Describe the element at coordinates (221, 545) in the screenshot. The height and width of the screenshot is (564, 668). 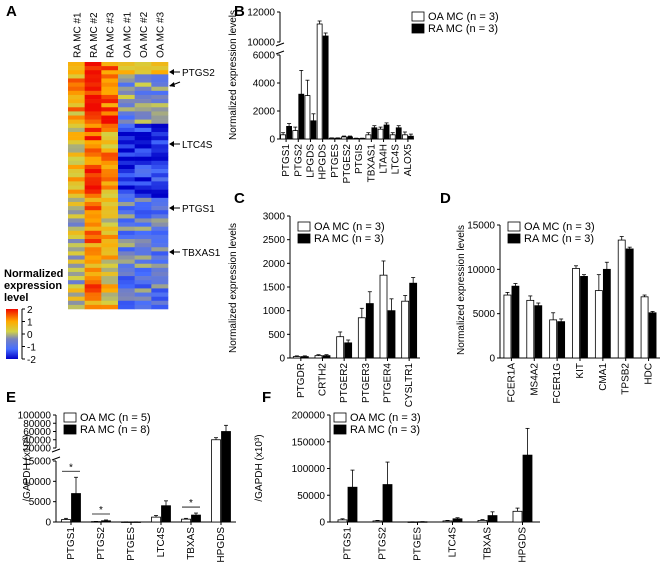
I see `x-category-label: HPGDS` at that location.